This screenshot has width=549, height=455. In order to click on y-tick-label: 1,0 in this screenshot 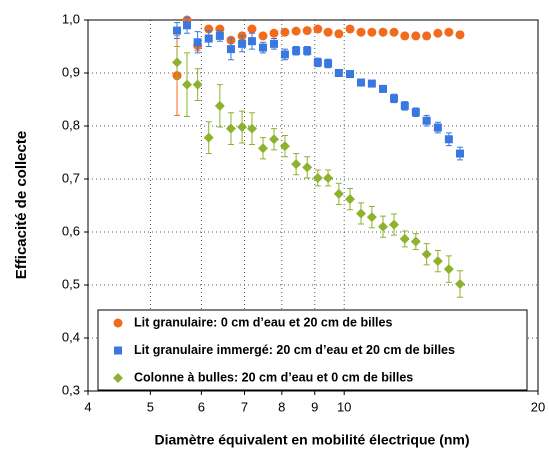, I will do `click(71, 18)`.